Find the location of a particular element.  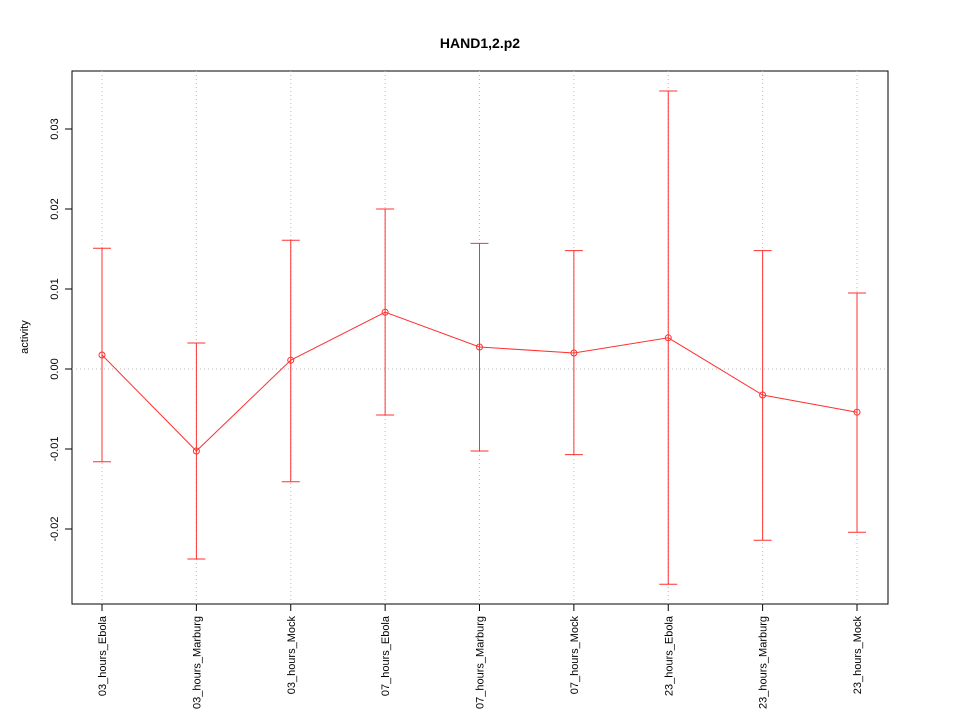

y-tick-label: 0.03 is located at coordinates (55, 128).